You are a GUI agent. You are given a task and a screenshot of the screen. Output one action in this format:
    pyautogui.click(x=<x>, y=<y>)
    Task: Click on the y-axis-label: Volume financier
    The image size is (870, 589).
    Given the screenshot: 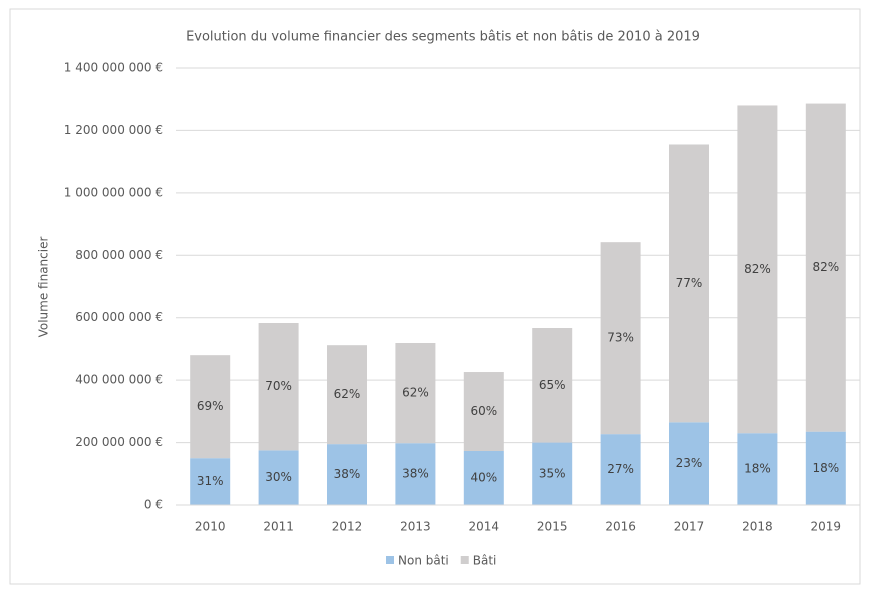 What is the action you would take?
    pyautogui.click(x=44, y=287)
    